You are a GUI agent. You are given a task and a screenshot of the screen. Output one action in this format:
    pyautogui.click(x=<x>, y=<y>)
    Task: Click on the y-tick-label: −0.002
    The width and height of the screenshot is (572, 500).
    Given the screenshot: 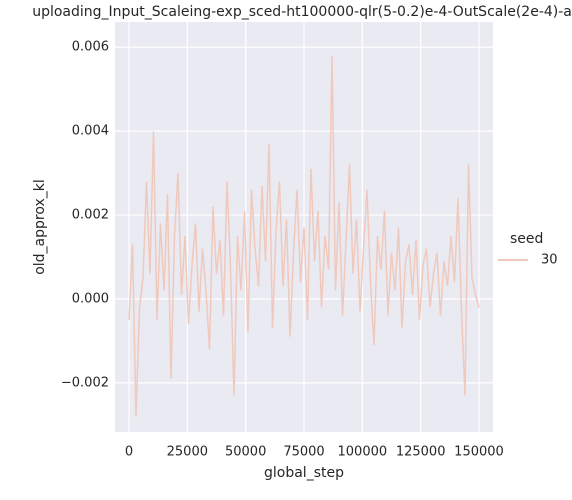 What is the action you would take?
    pyautogui.click(x=85, y=382)
    